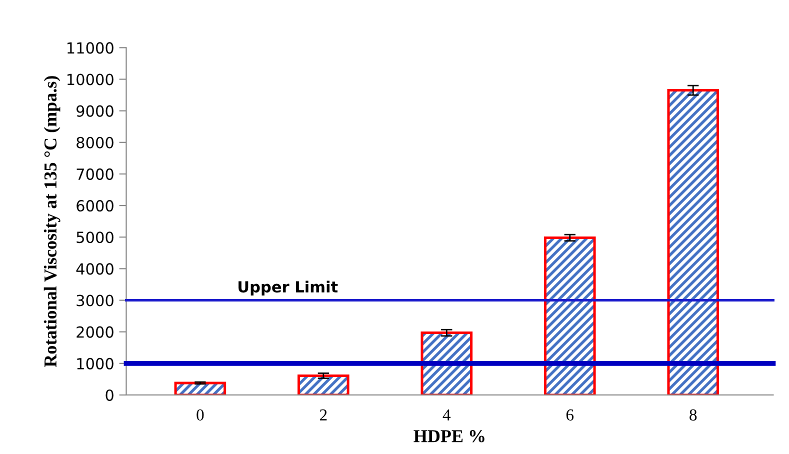  What do you see at coordinates (52, 222) in the screenshot?
I see `y-axis-title: Rotational Viscosity at 135 °C (mpa.s)` at bounding box center [52, 222].